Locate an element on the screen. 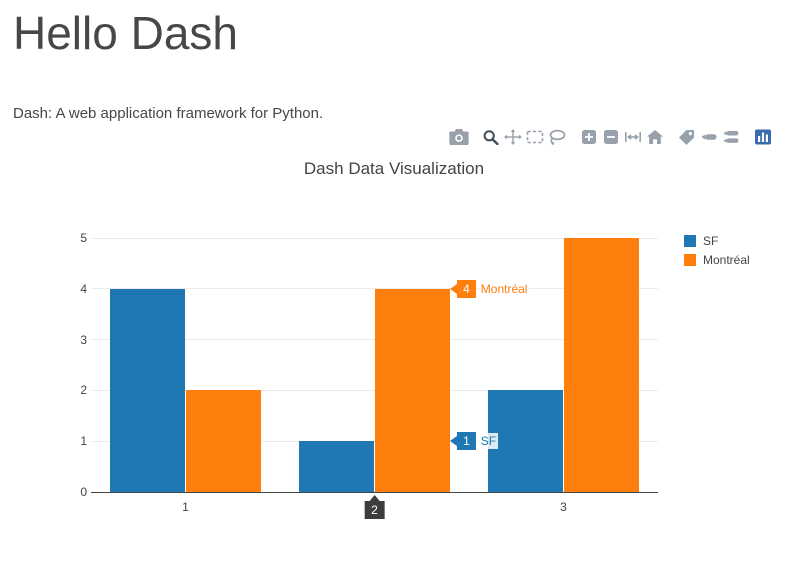  toggle-spikelines-icon is located at coordinates (687, 137).